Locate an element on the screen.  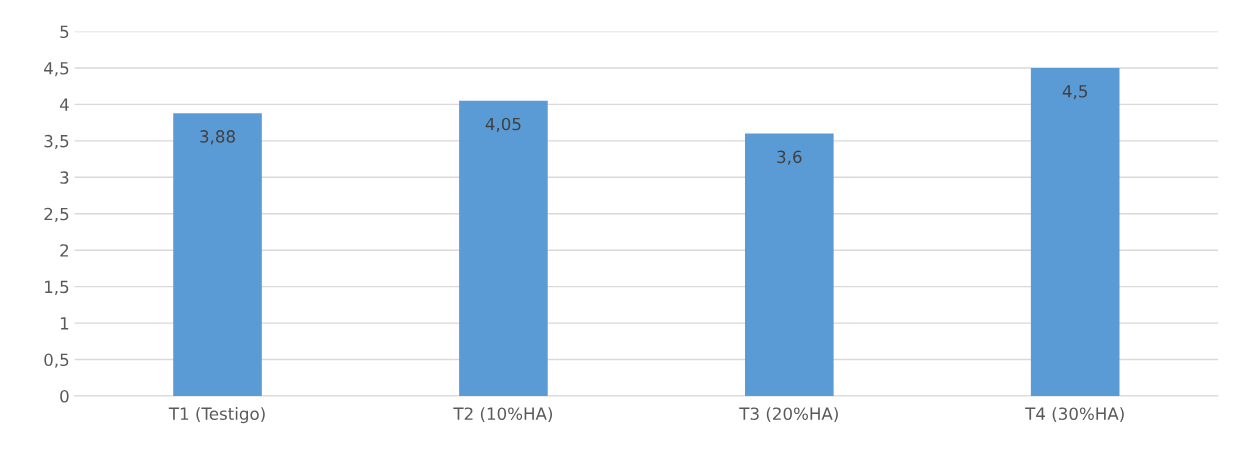
y-tick-label: 5 is located at coordinates (64, 32).